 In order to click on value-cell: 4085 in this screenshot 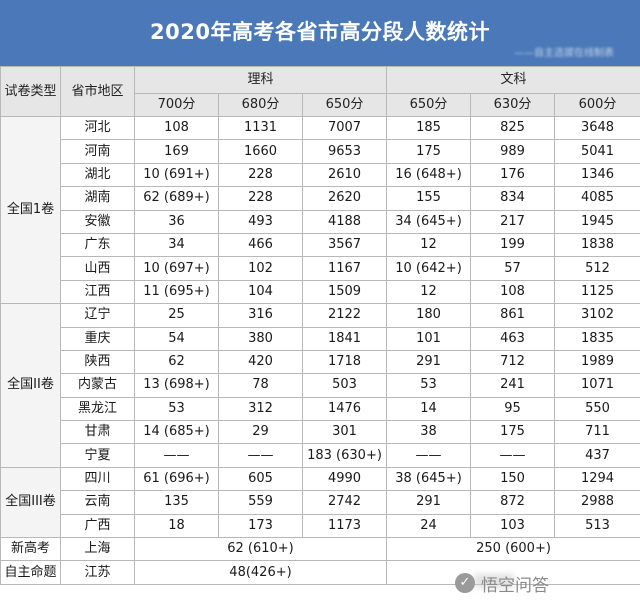, I will do `click(597, 198)`.